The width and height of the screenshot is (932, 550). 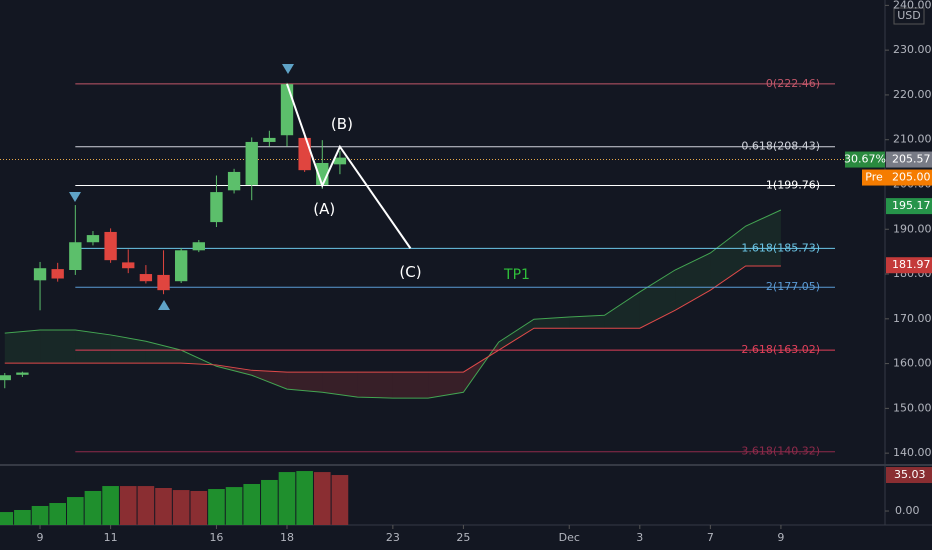 What do you see at coordinates (287, 537) in the screenshot?
I see `x-tick-label: 18` at bounding box center [287, 537].